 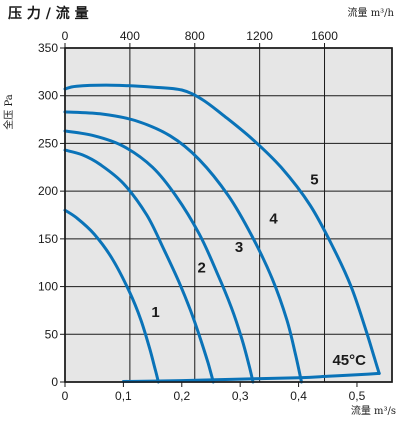 I want to click on y-tick-label: 0, so click(x=54, y=382).